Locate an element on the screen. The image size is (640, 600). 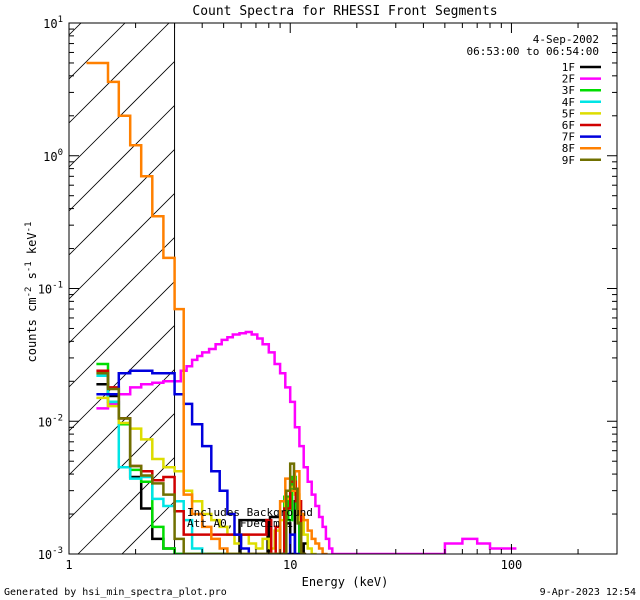
chart-time-range: 06:53:00 to 06:54:00 is located at coordinates (533, 51).